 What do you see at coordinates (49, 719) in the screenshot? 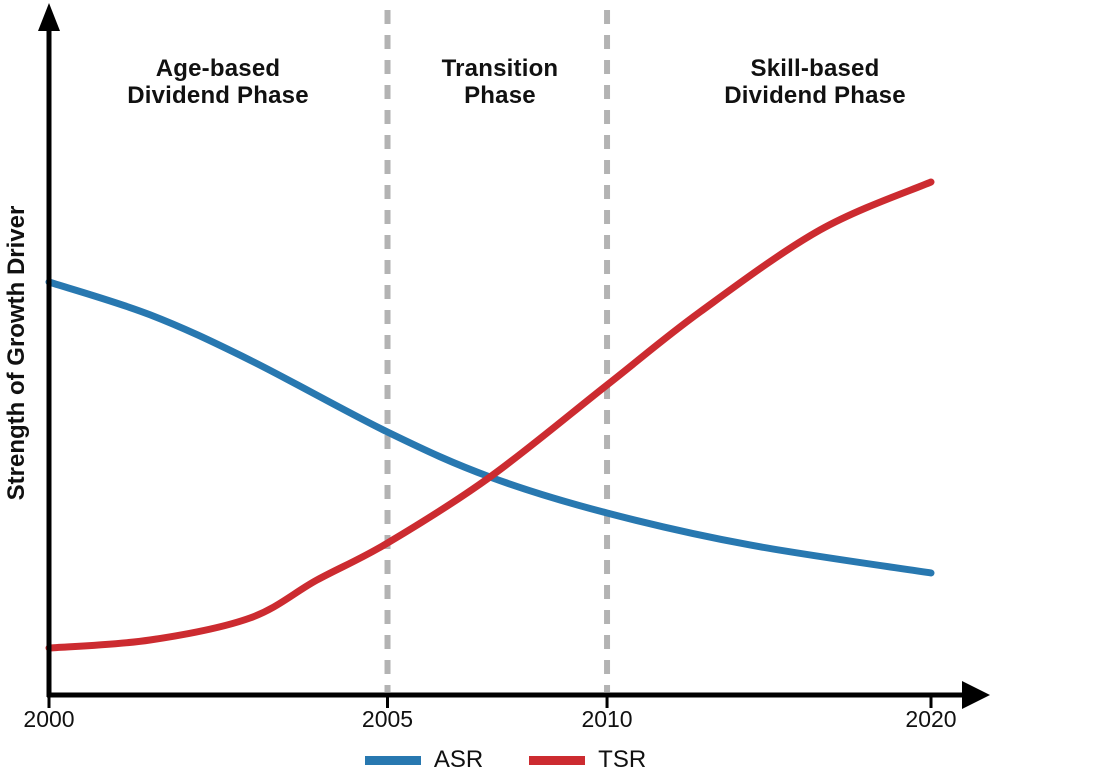
I see `x-tick-label-2000: 2000` at bounding box center [49, 719].